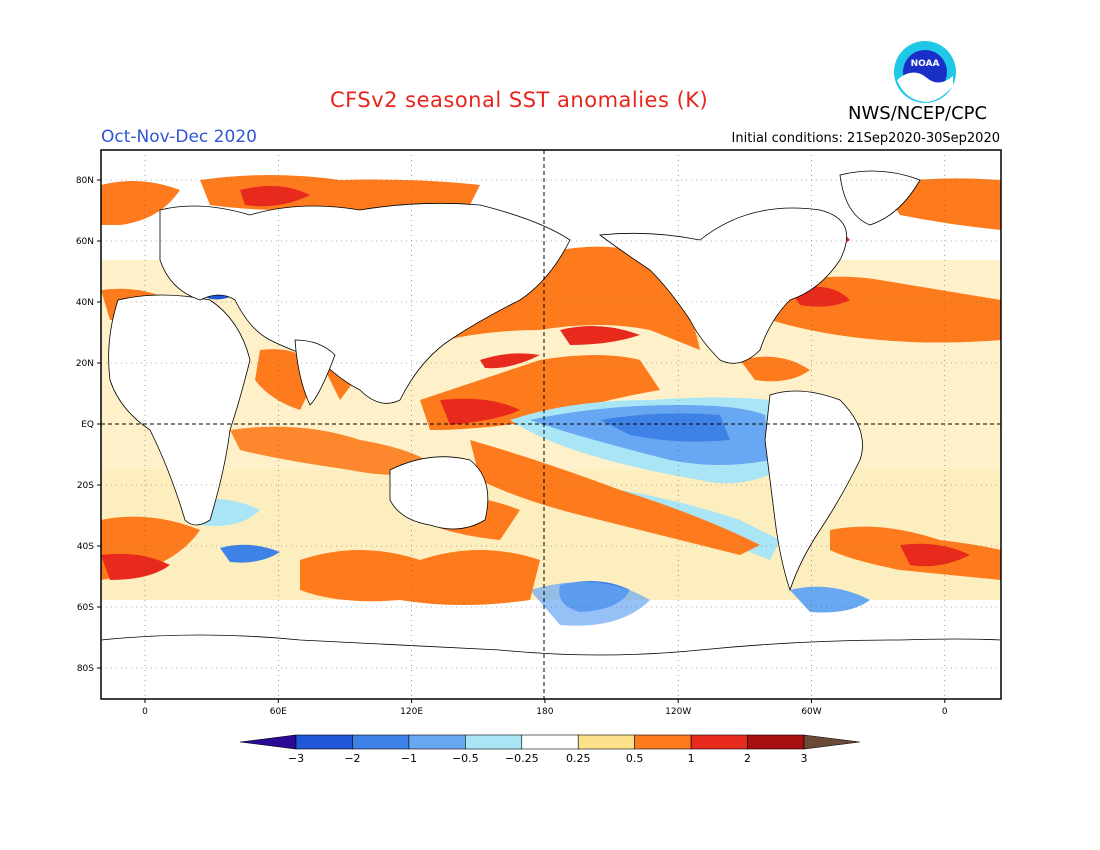  Describe the element at coordinates (465, 758) in the screenshot. I see `colorbar-label: −0.5` at that location.